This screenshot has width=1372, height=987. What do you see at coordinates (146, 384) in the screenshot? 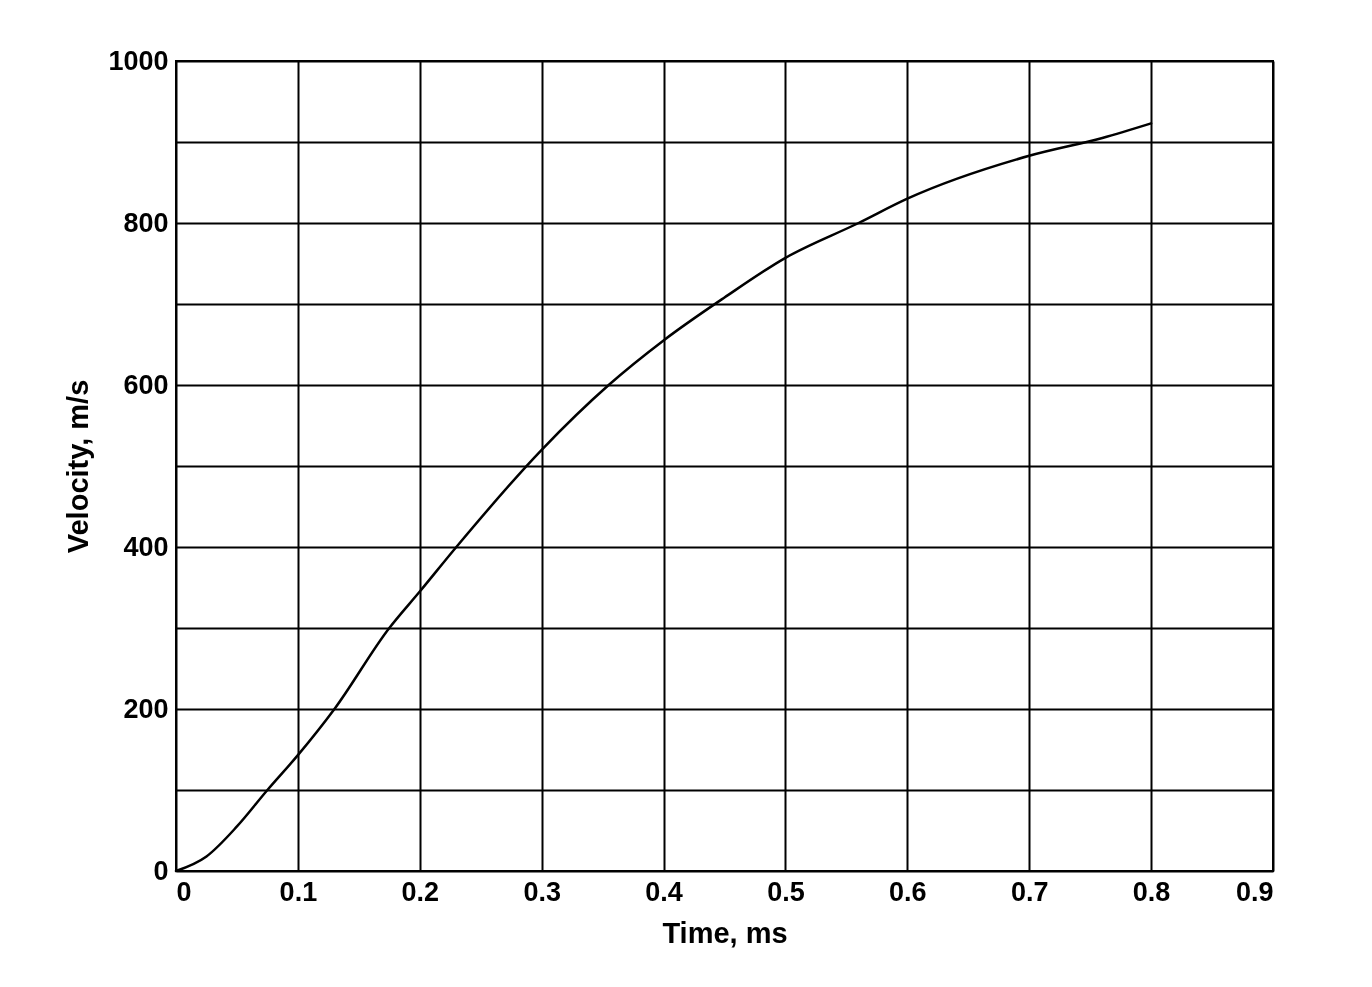
I see `y-tick-label: 600` at bounding box center [146, 384].